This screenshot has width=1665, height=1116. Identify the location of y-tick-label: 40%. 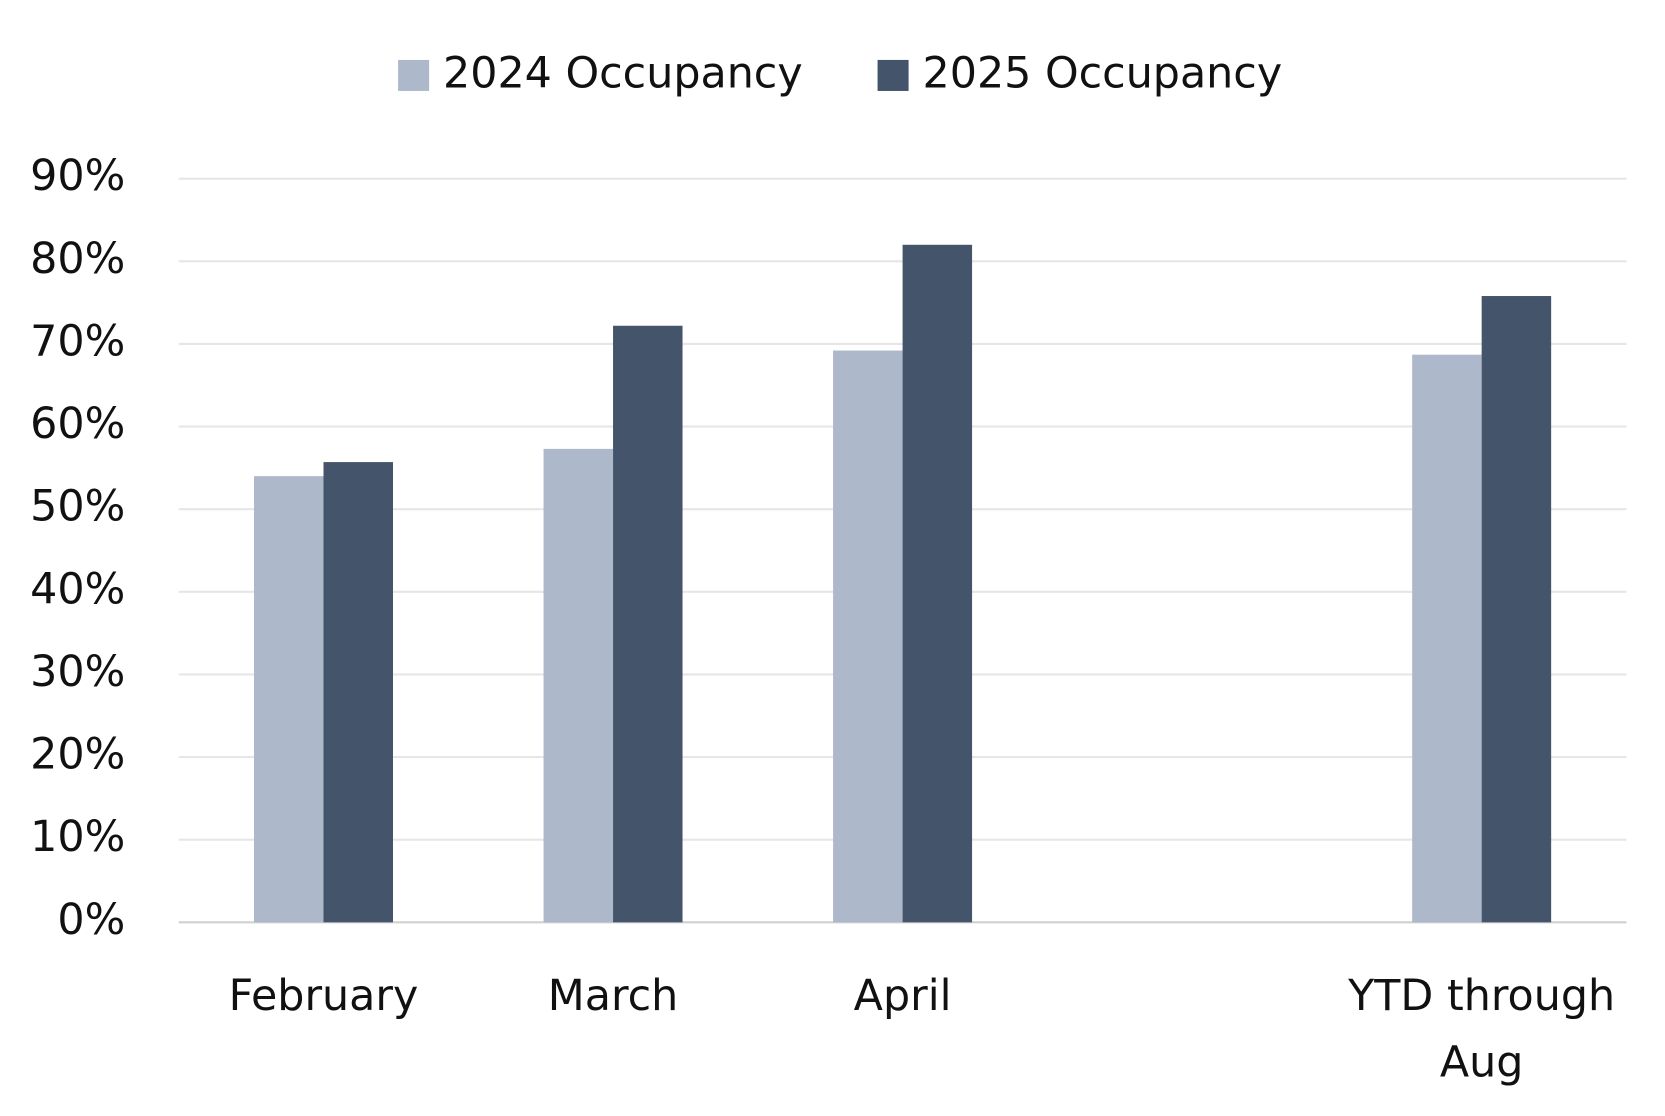
(77, 589).